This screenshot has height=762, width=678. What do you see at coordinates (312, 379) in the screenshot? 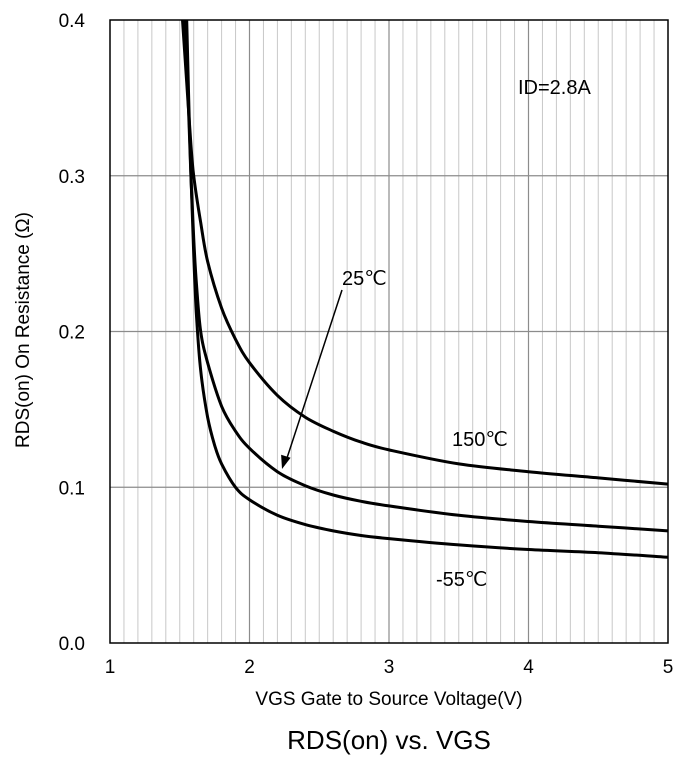
I see `arrow-25c` at bounding box center [312, 379].